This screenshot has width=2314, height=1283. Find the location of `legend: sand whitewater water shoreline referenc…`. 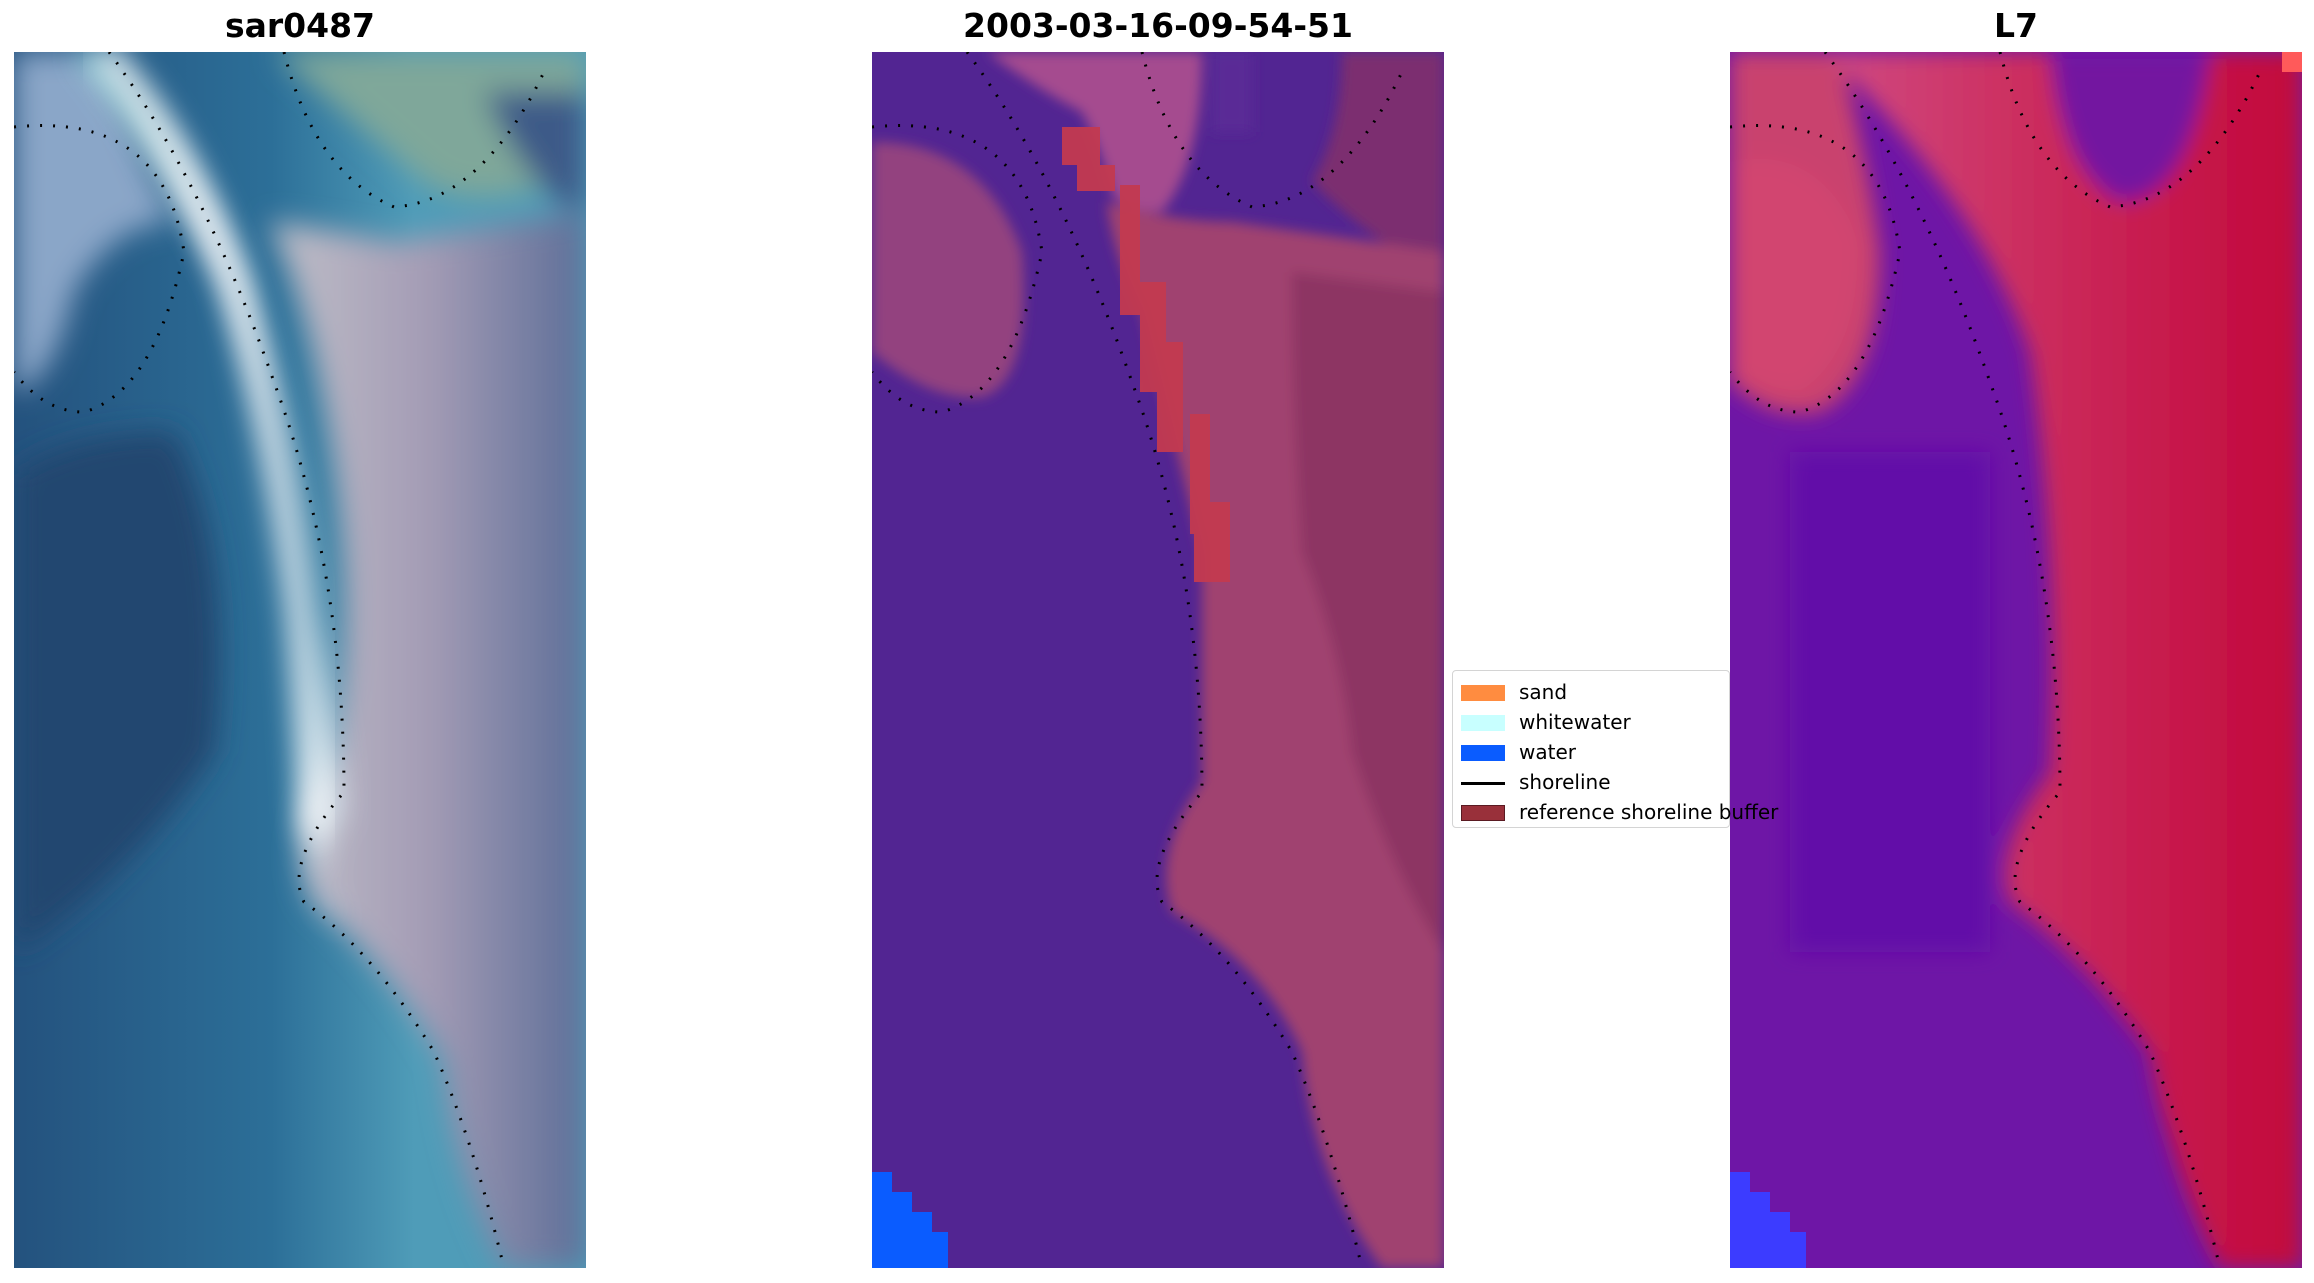

legend: sand whitewater water shoreline referenc… is located at coordinates (1615, 749).